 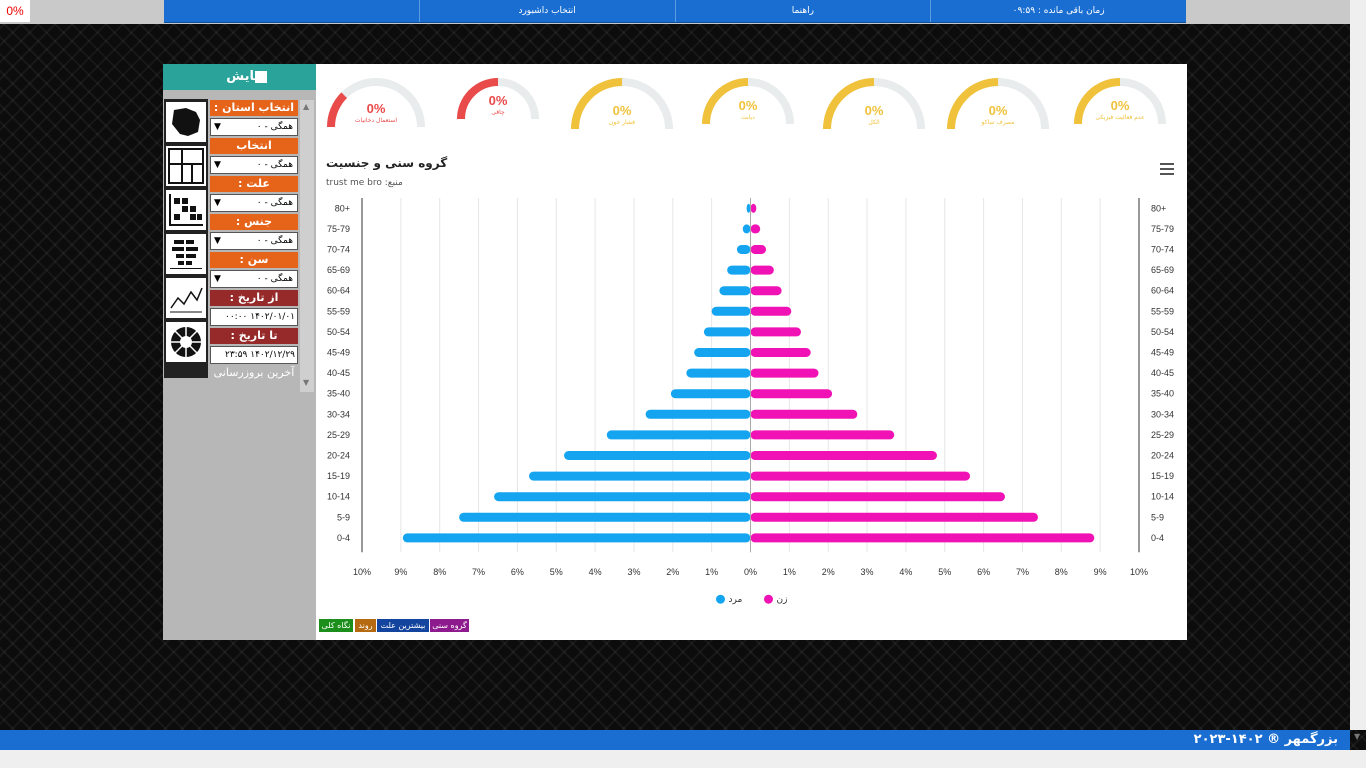 I want to click on age-tick-label-right: 30-34, so click(x=1162, y=414).